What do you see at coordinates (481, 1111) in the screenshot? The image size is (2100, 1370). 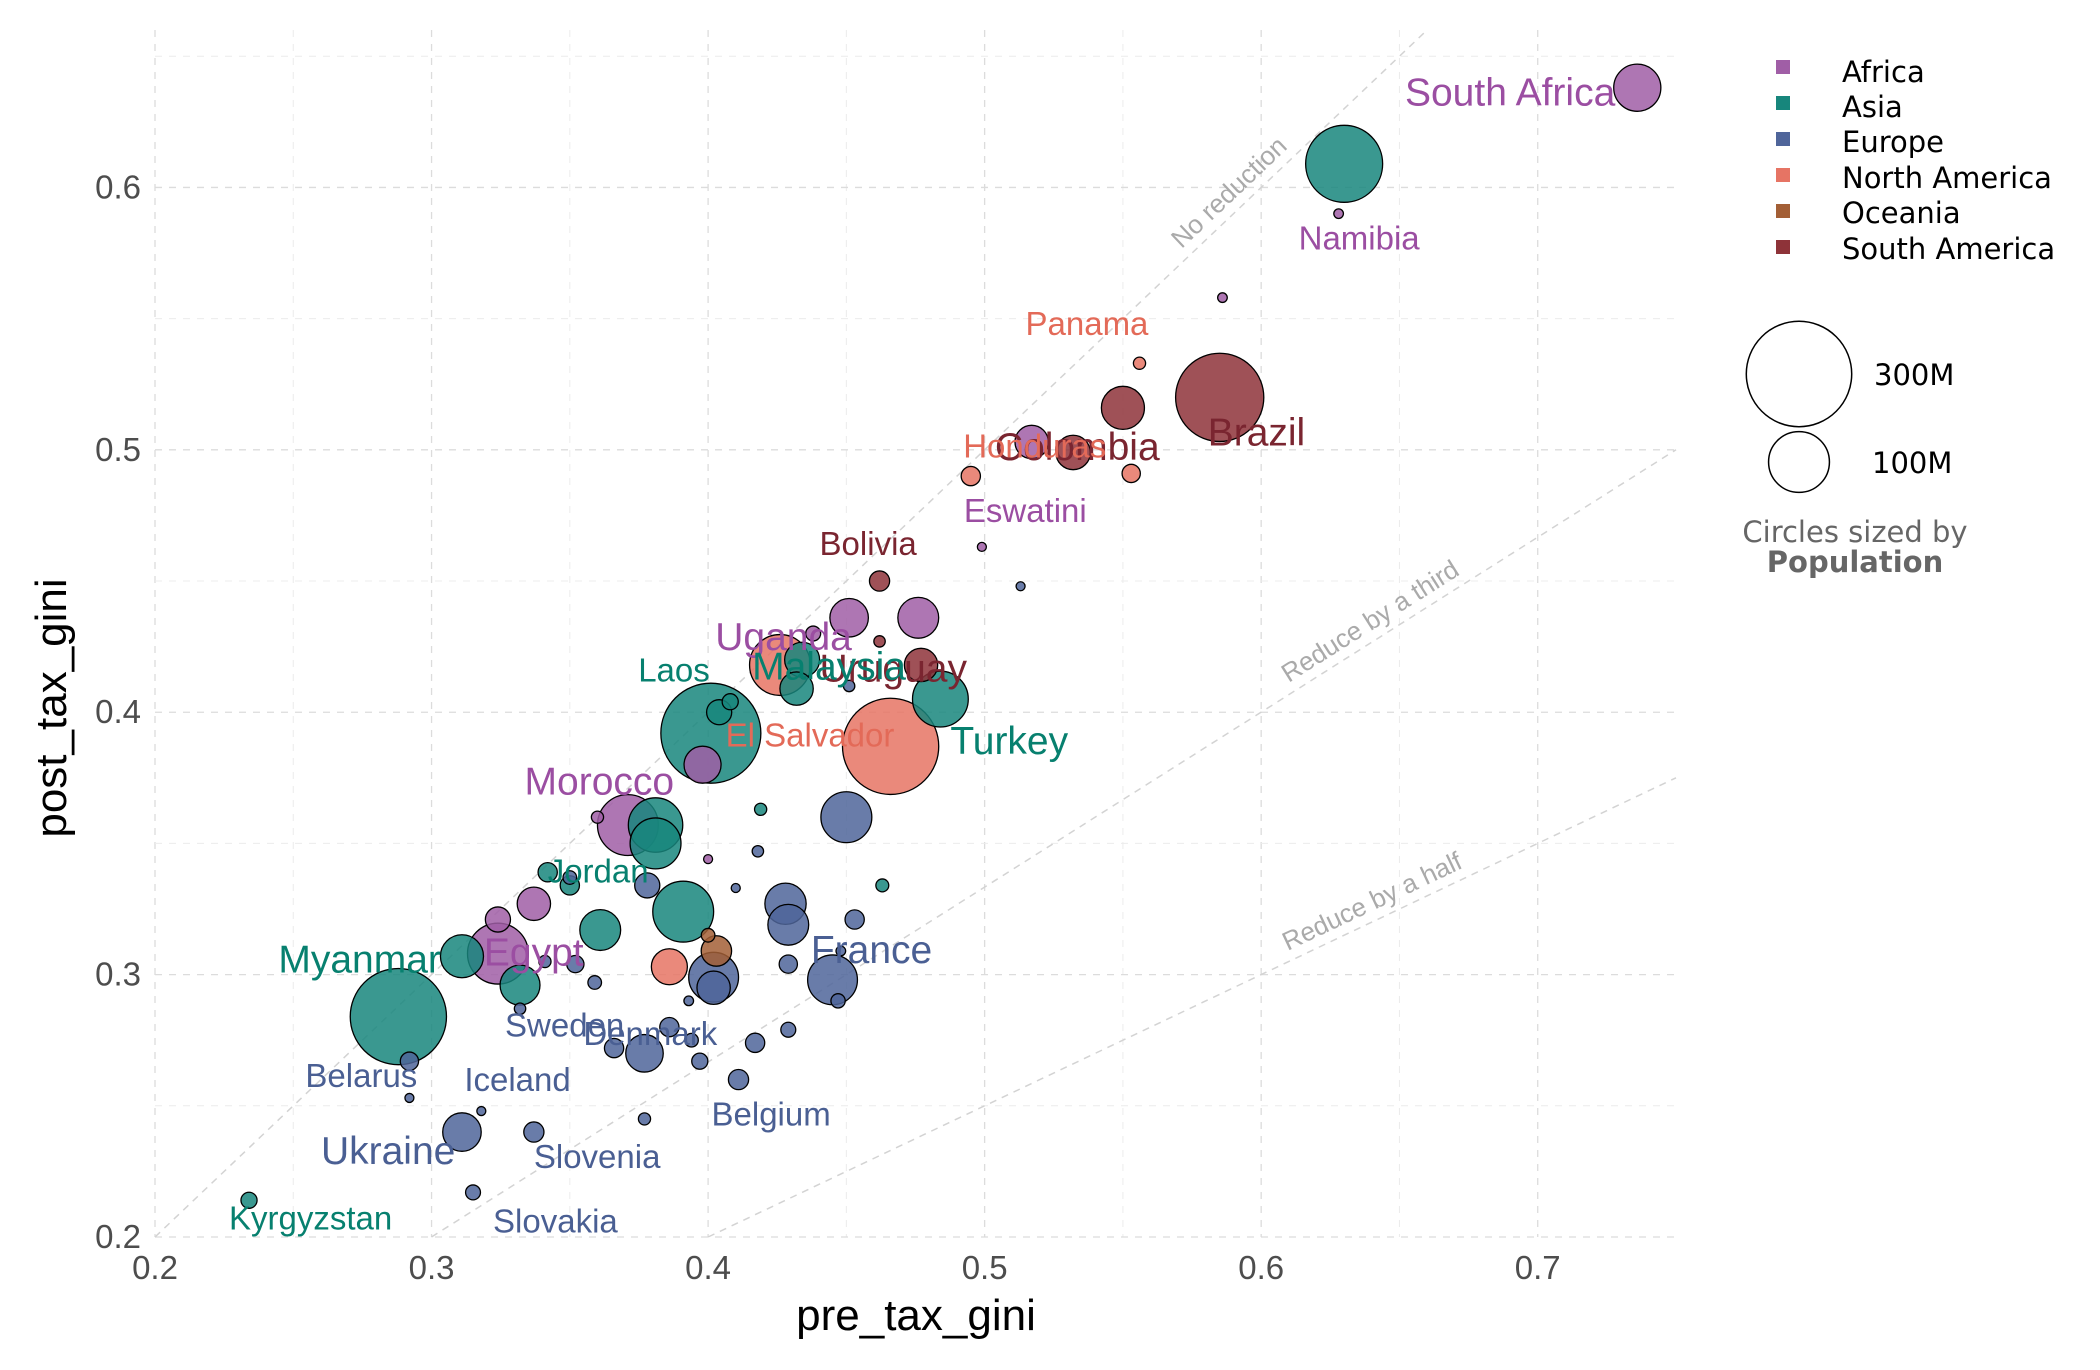 I see `point-iceland` at bounding box center [481, 1111].